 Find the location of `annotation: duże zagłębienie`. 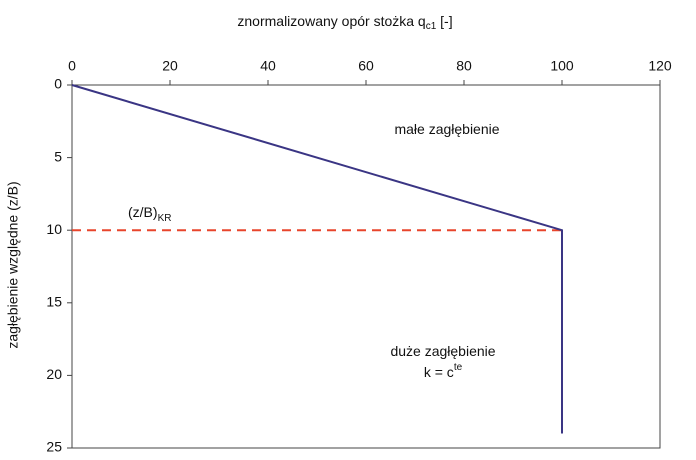

annotation: duże zagłębienie is located at coordinates (442, 351).